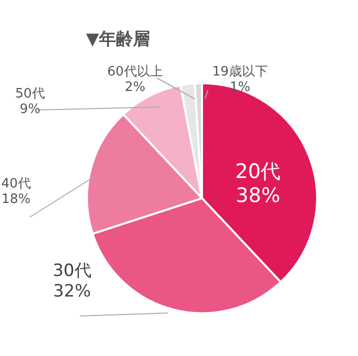 This screenshot has width=358, height=356. What do you see at coordinates (30, 94) in the screenshot?
I see `slice-label: 50代` at bounding box center [30, 94].